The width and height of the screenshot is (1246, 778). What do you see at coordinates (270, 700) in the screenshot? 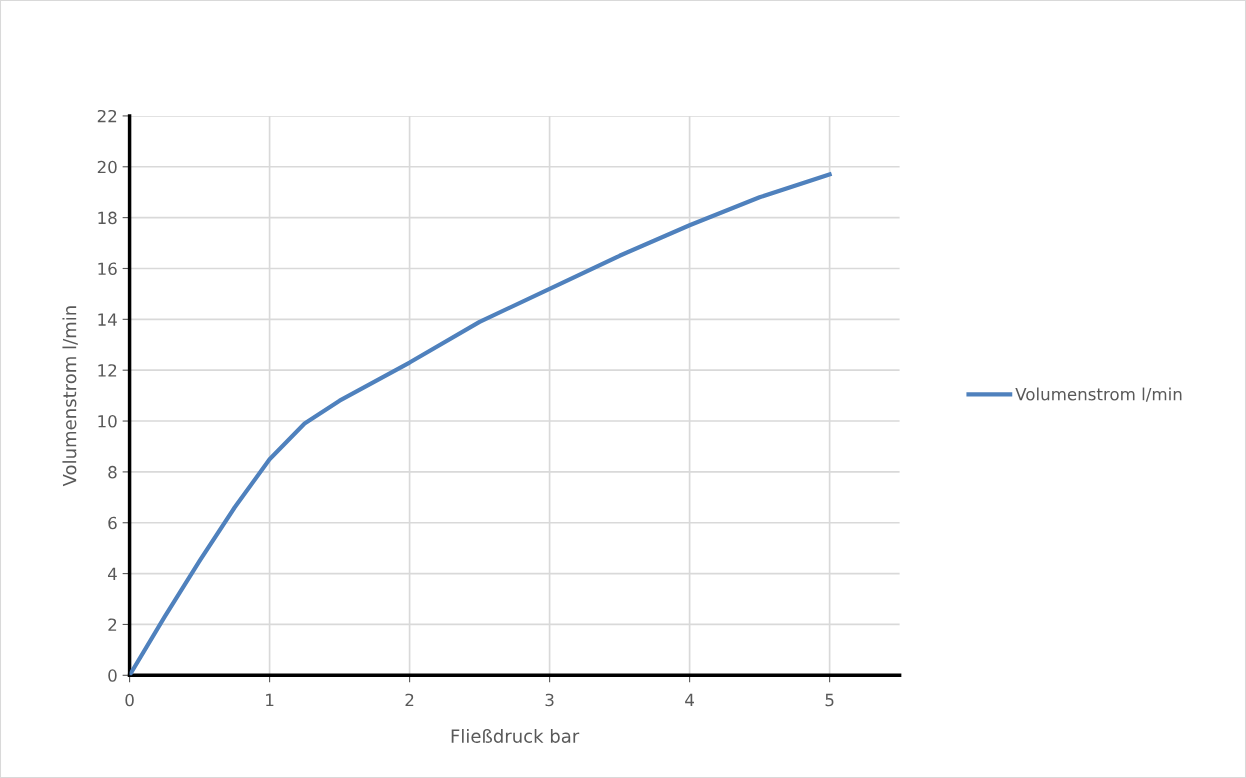
I see `x-tick-label: 1` at bounding box center [270, 700].